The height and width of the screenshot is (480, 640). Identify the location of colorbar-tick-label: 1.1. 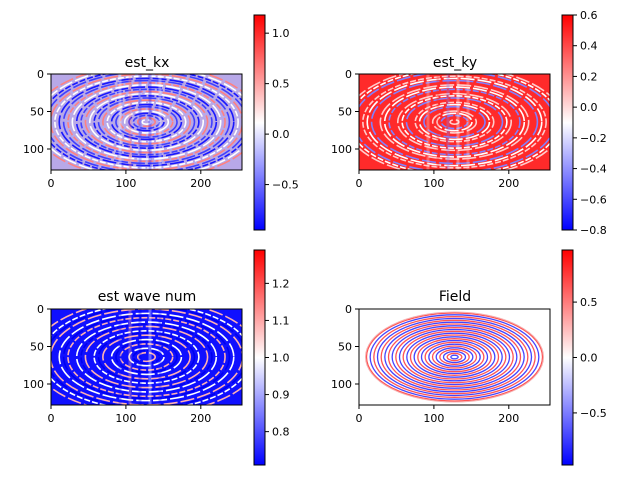
(281, 320).